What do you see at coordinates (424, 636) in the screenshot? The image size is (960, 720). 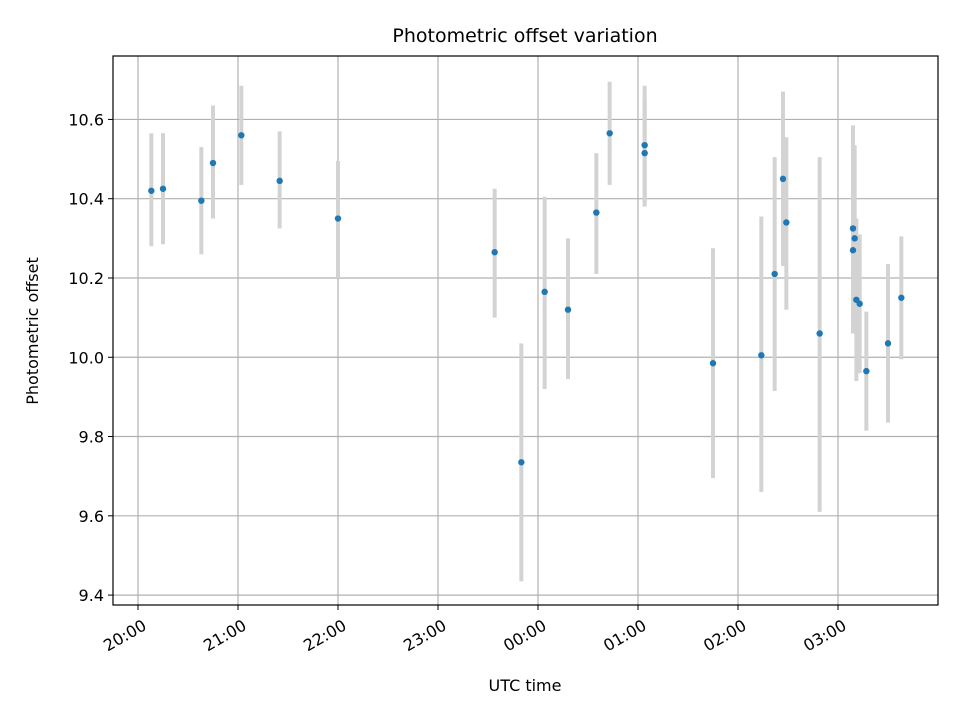 I see `x-tick-label: 23:00` at bounding box center [424, 636].